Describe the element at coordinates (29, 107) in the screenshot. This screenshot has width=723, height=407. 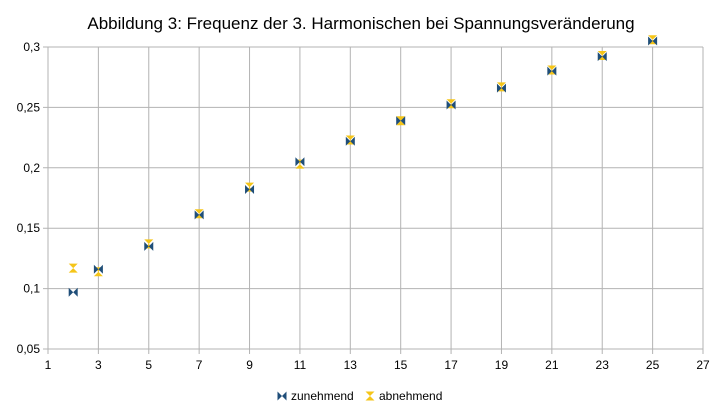
I see `y-tick-label: 0,25` at that location.